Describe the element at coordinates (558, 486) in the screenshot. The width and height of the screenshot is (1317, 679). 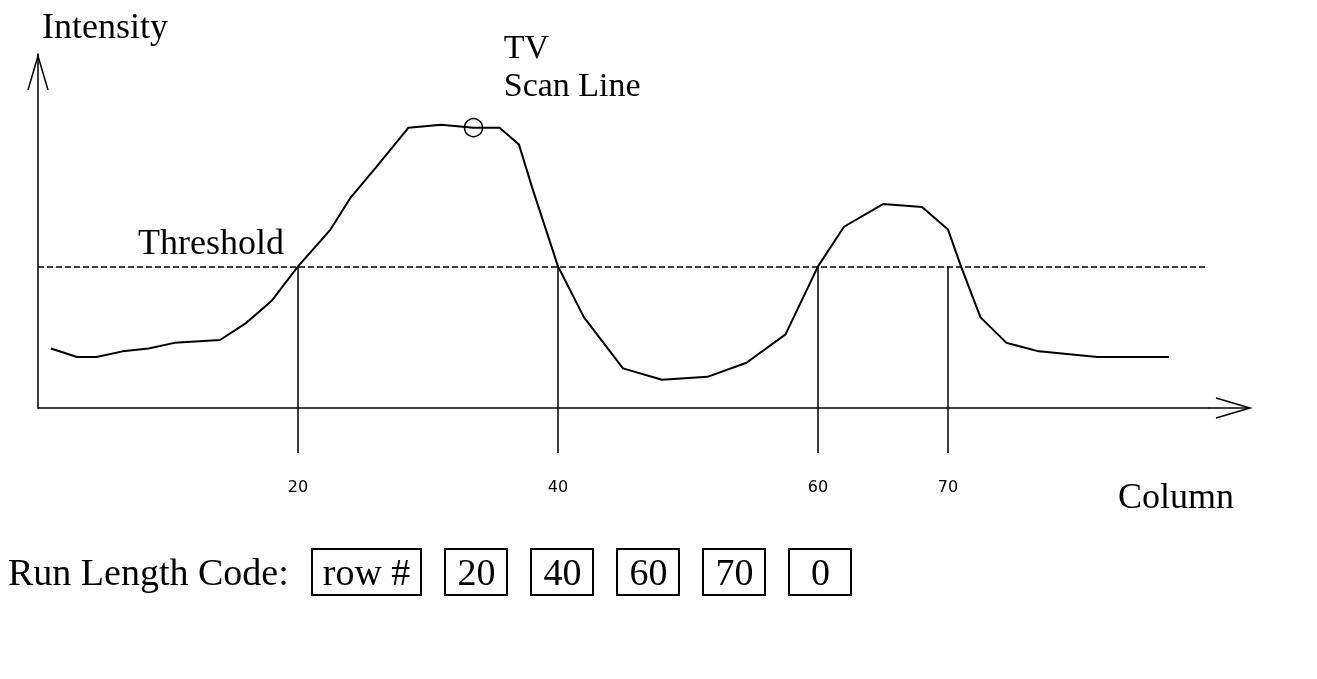
I see `x-tick-label: 40` at that location.